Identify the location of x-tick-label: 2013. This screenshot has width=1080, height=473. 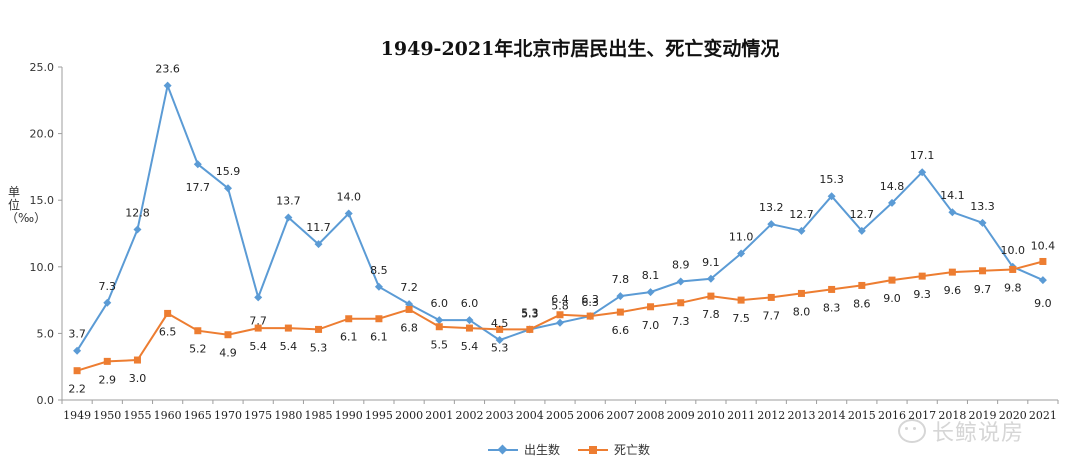
(801, 415).